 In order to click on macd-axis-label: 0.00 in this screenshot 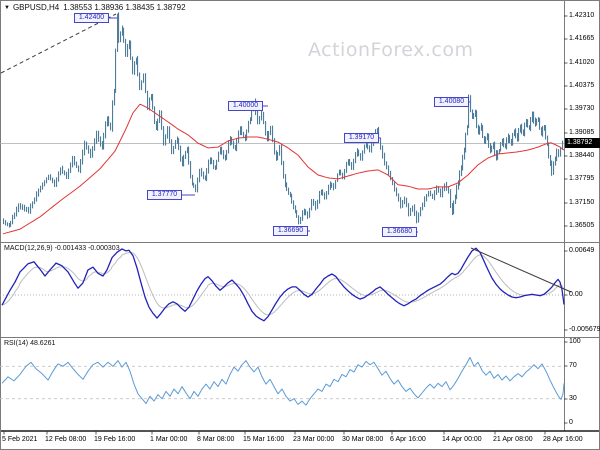, I will do `click(576, 294)`.